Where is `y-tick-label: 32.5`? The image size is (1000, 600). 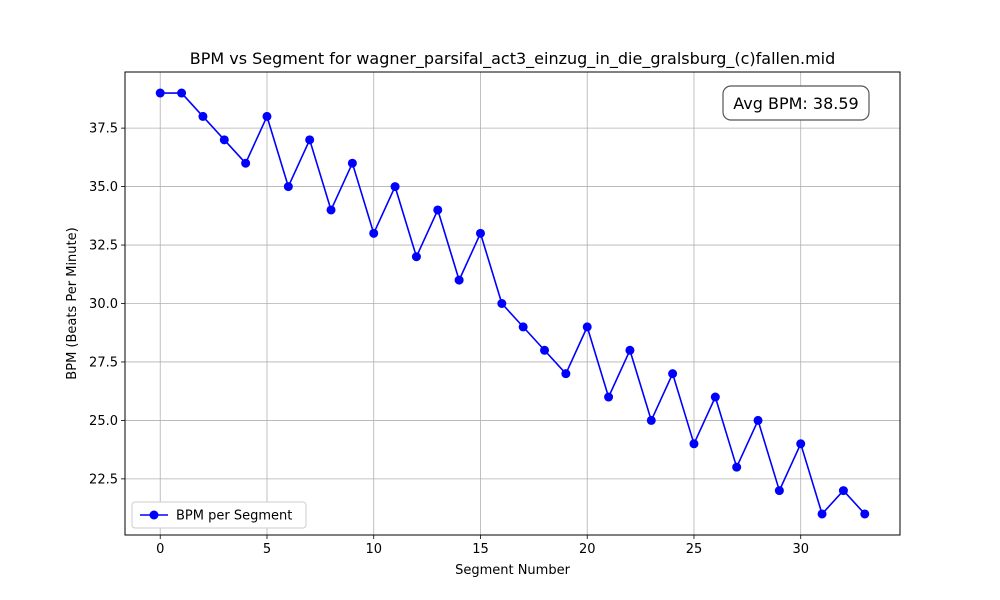
y-tick-label: 32.5 is located at coordinates (103, 246).